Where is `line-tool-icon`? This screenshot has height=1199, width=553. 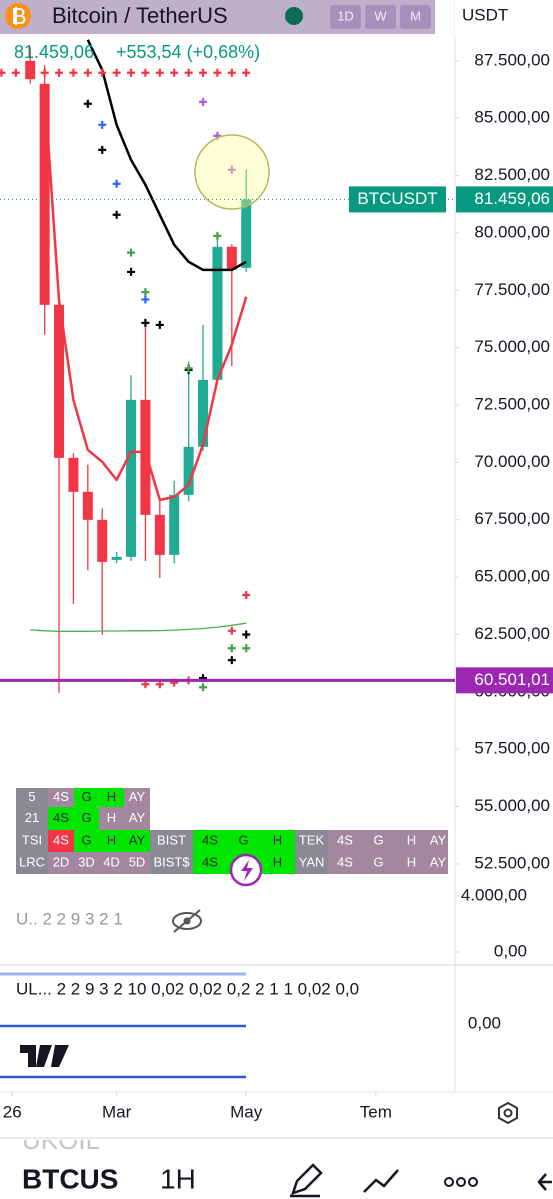 line-tool-icon is located at coordinates (381, 1181).